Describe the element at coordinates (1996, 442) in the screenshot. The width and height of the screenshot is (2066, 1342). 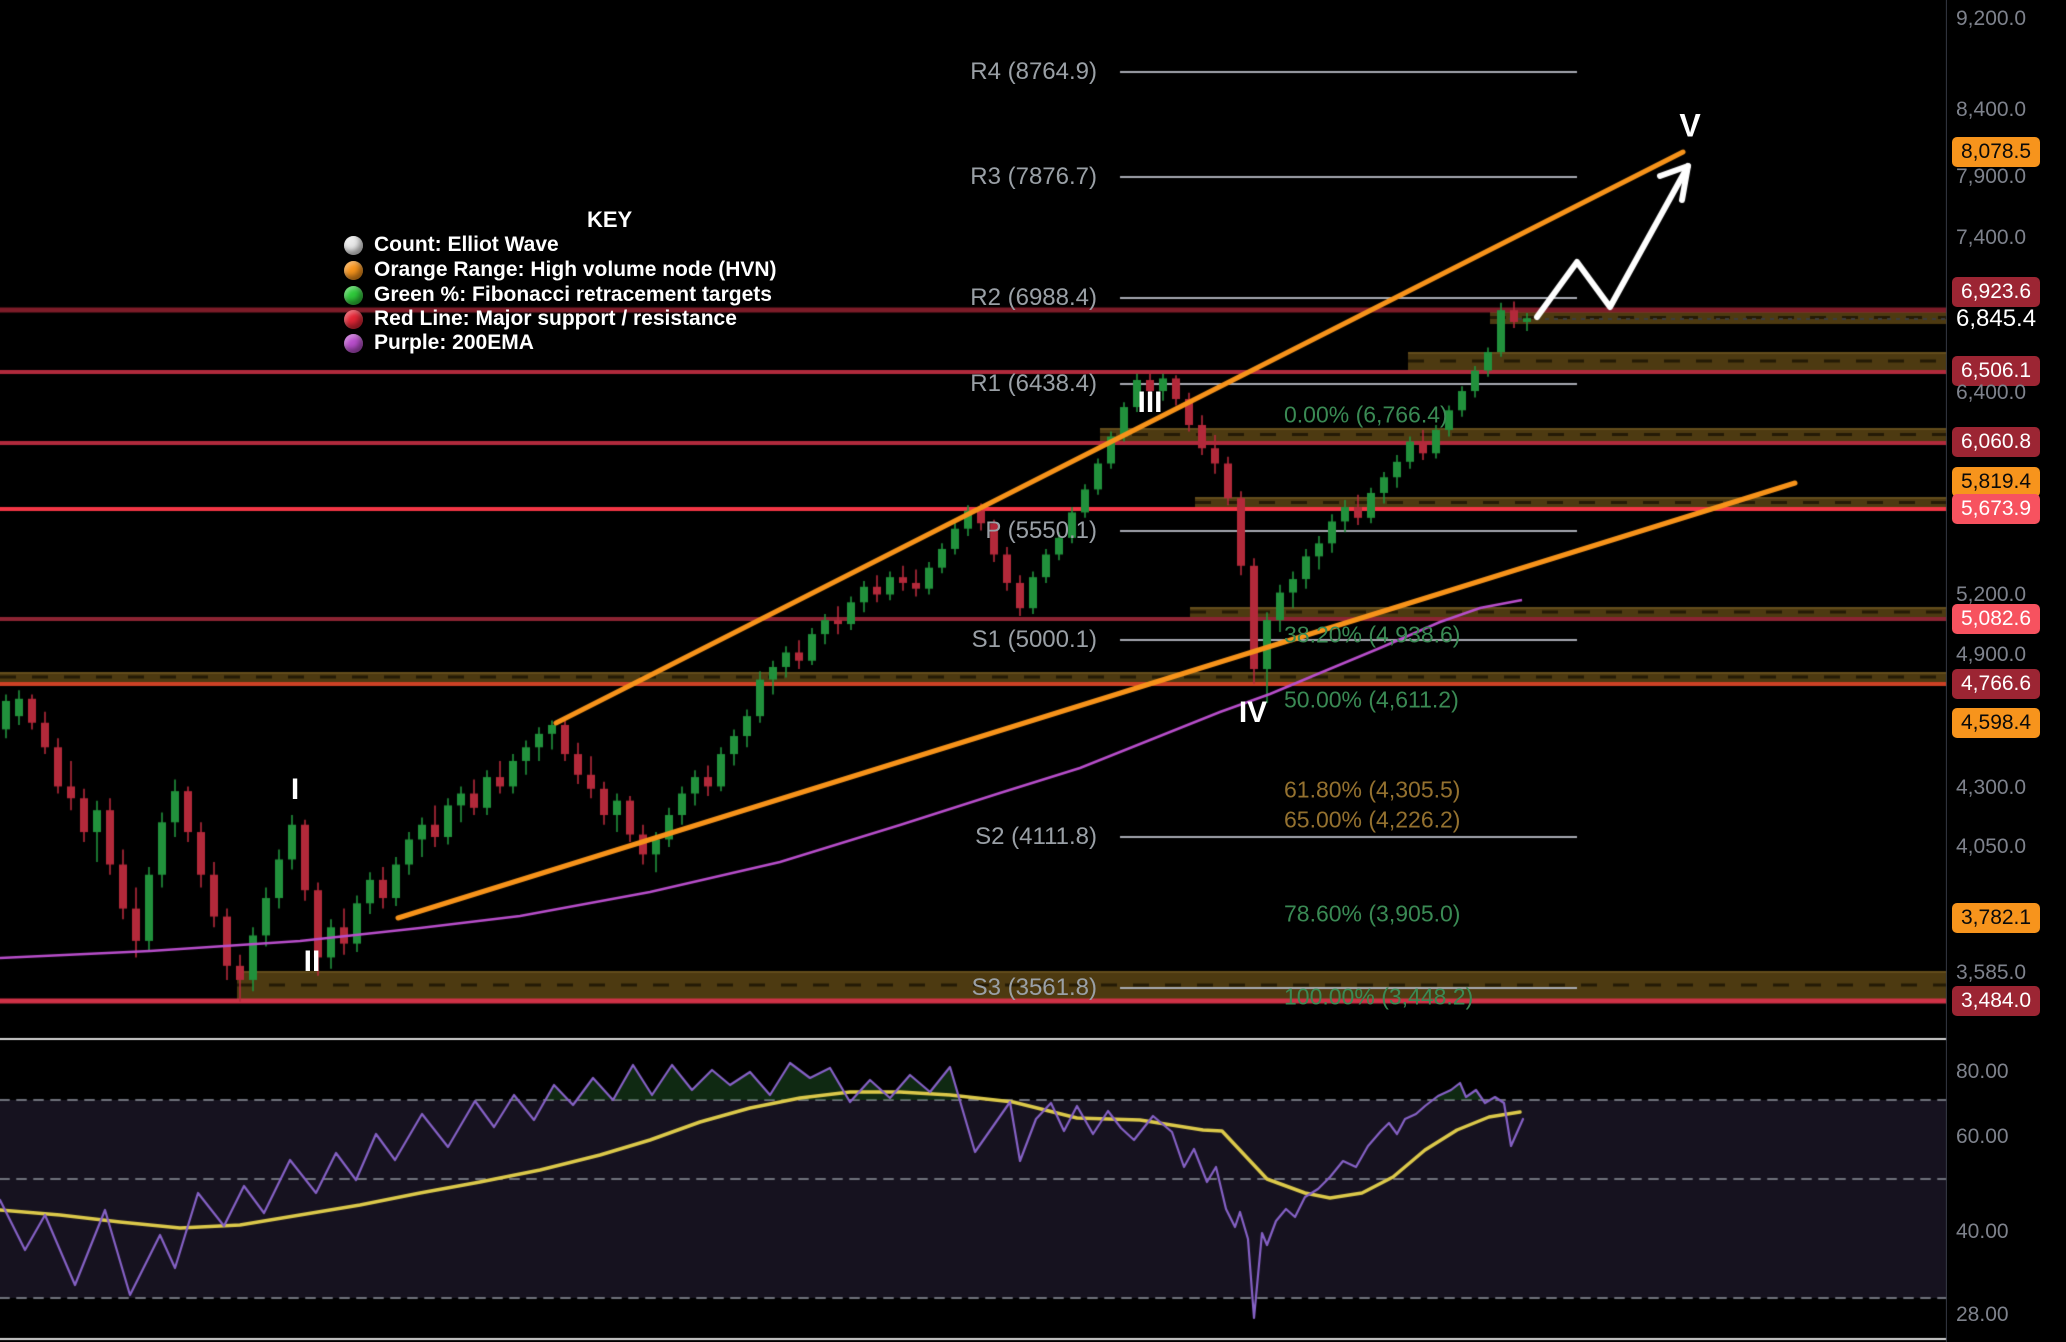
I see `price-axis-label: 6,060.8` at that location.